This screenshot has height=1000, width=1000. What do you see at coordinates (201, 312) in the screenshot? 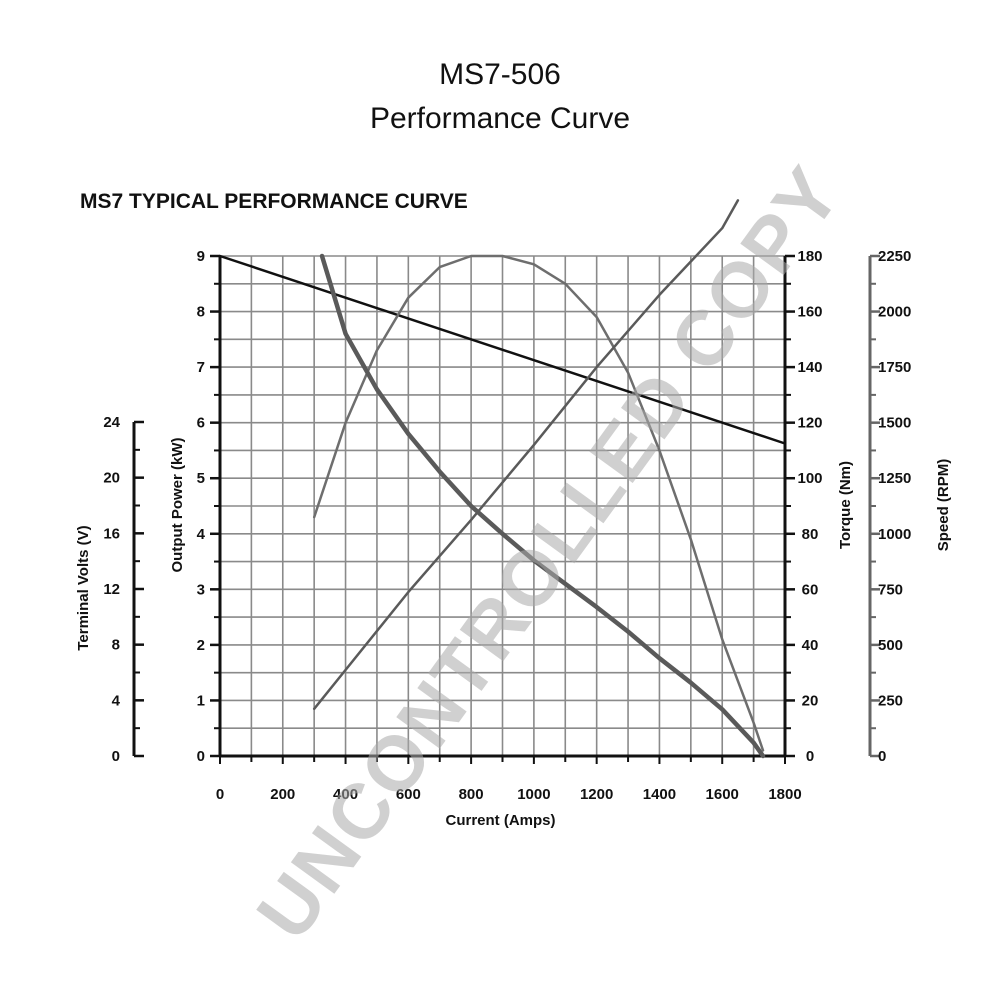
I see `output_power-tick-label: 8` at bounding box center [201, 312].